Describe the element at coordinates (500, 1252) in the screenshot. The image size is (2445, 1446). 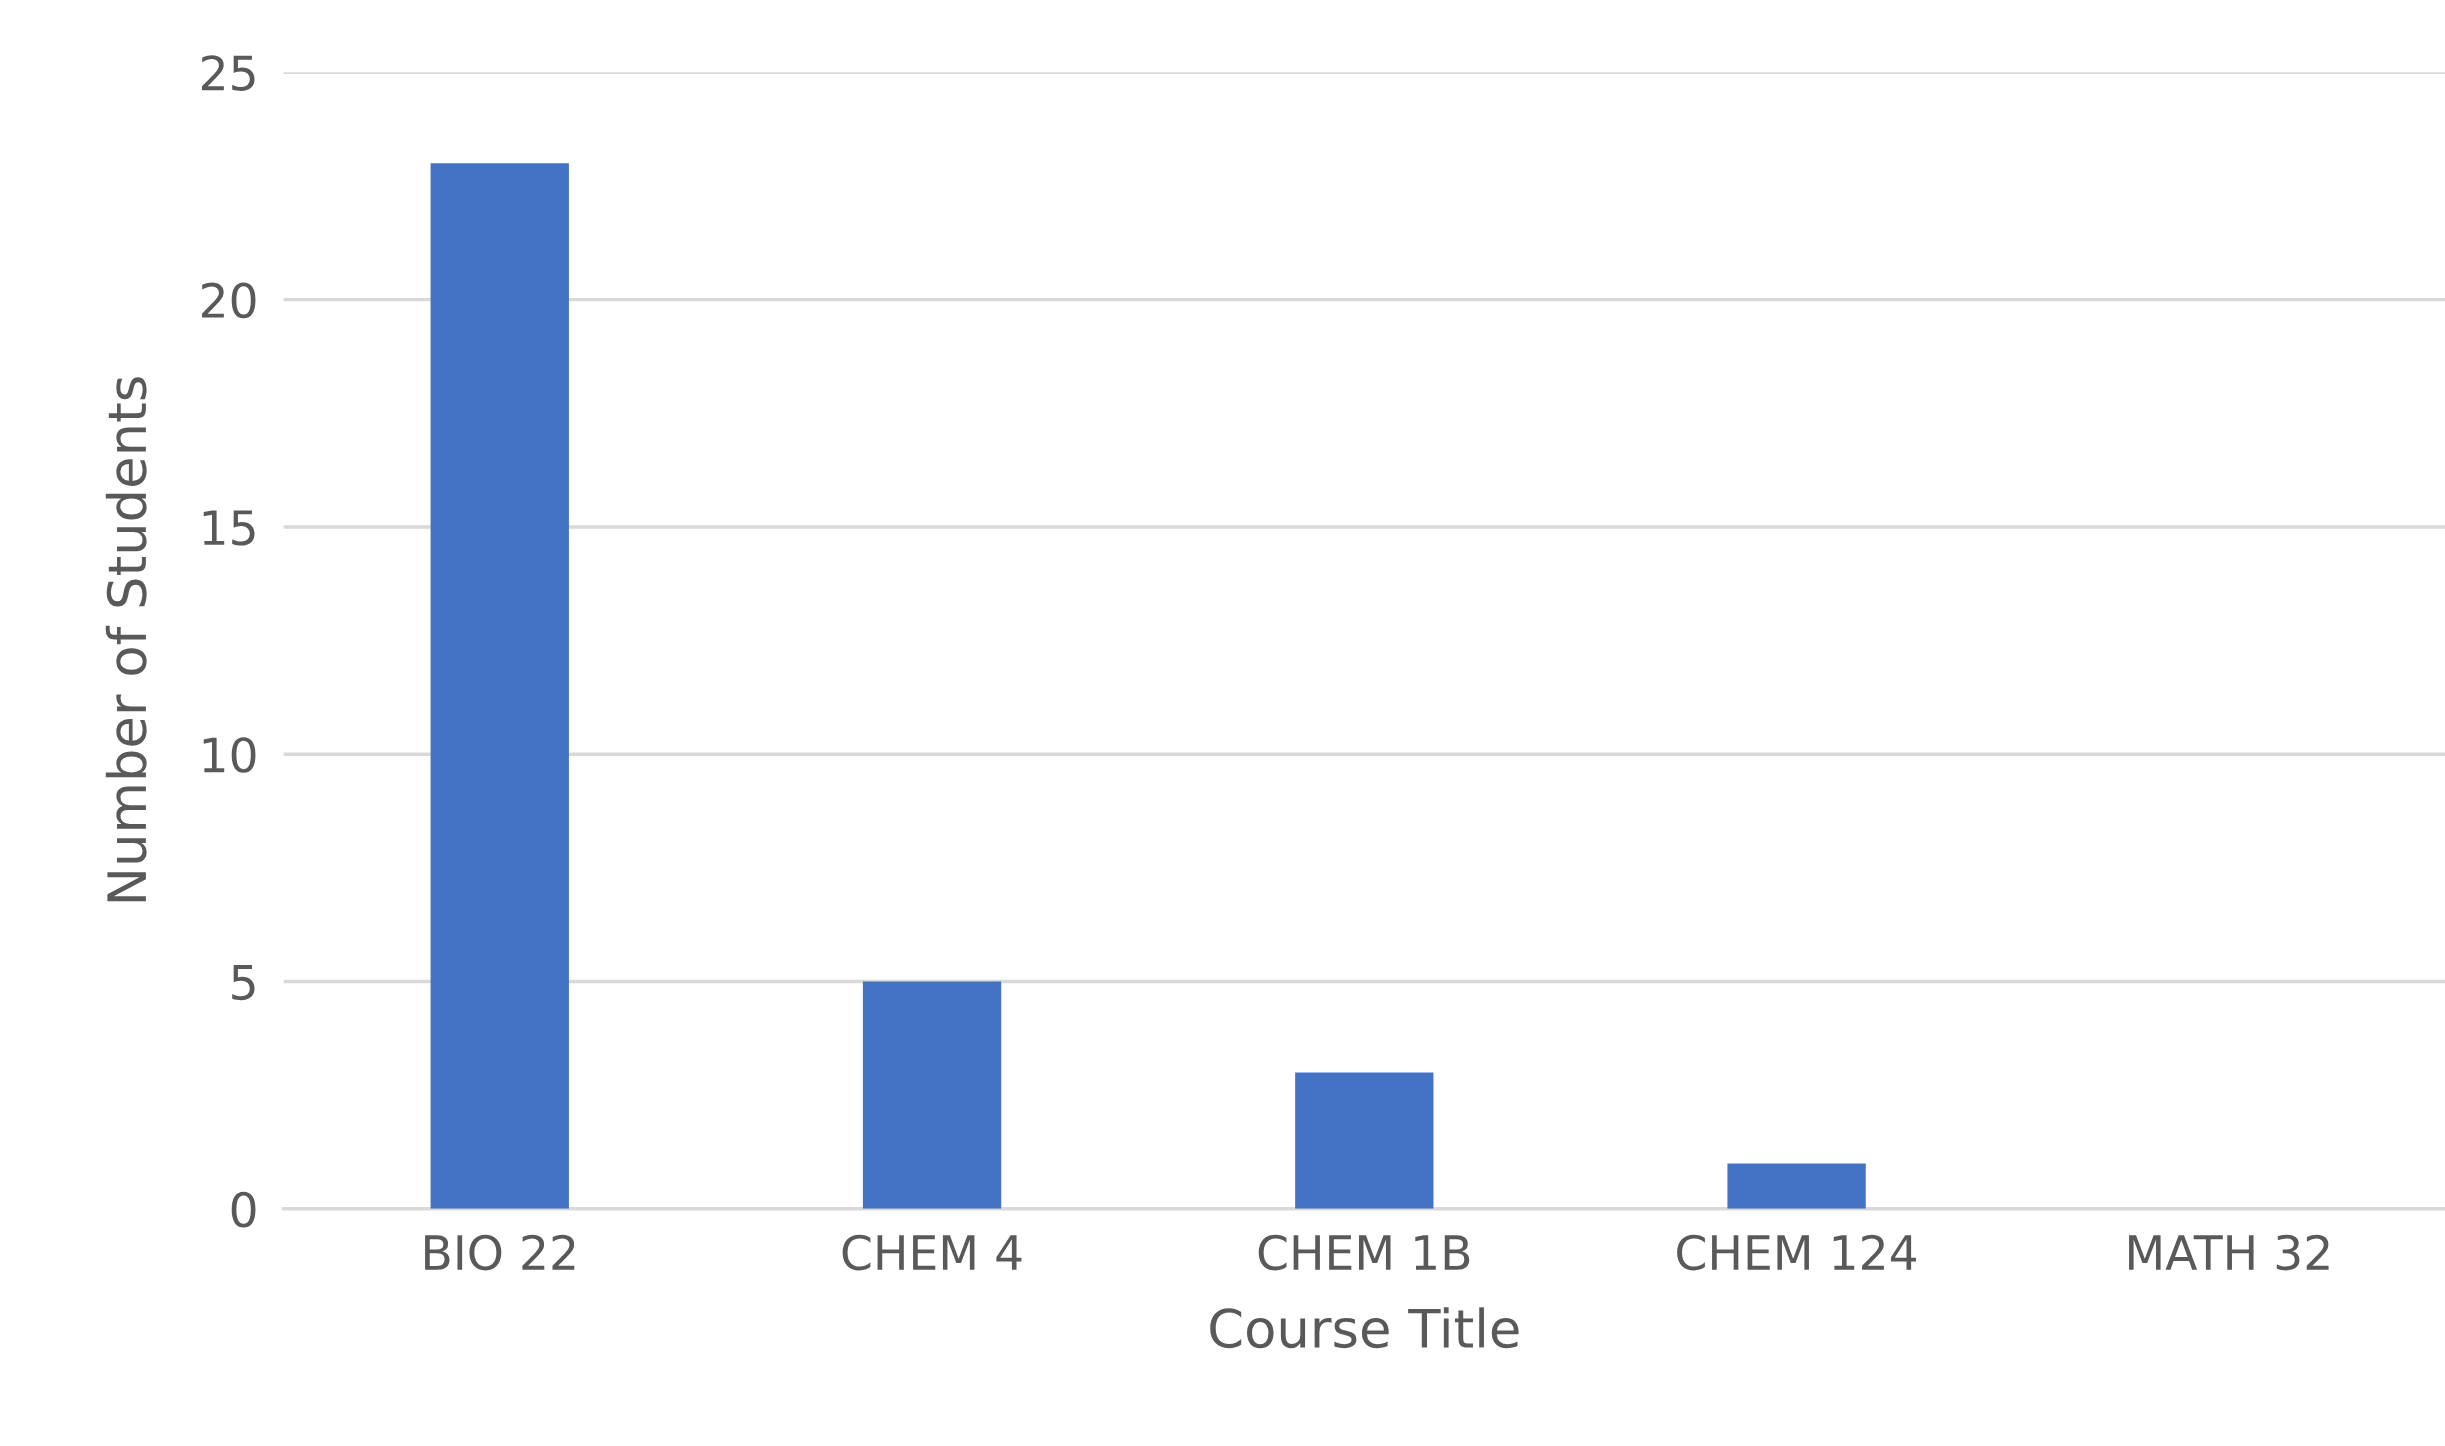
I see `x-tick-label: BIO 22` at that location.